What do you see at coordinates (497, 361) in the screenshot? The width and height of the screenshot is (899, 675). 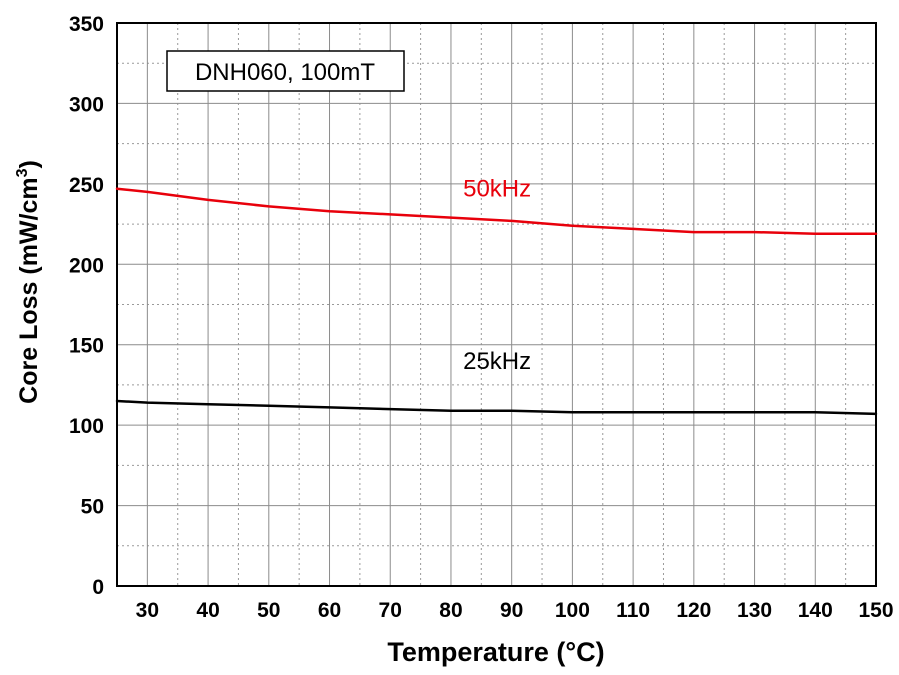 I see `series-label-25khz: 25kHz` at bounding box center [497, 361].